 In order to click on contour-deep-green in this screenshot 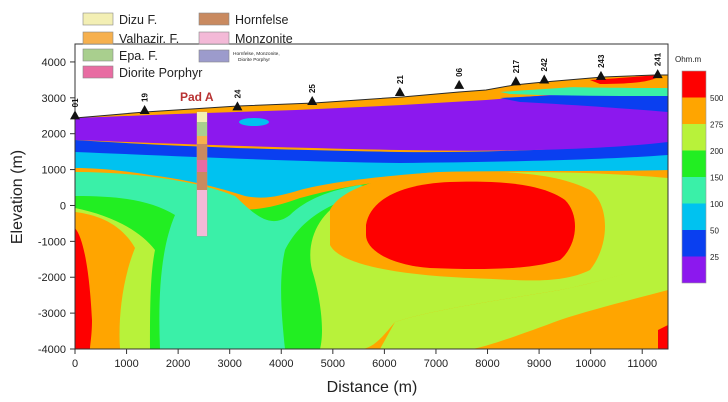, I will do `click(524, 303)`.